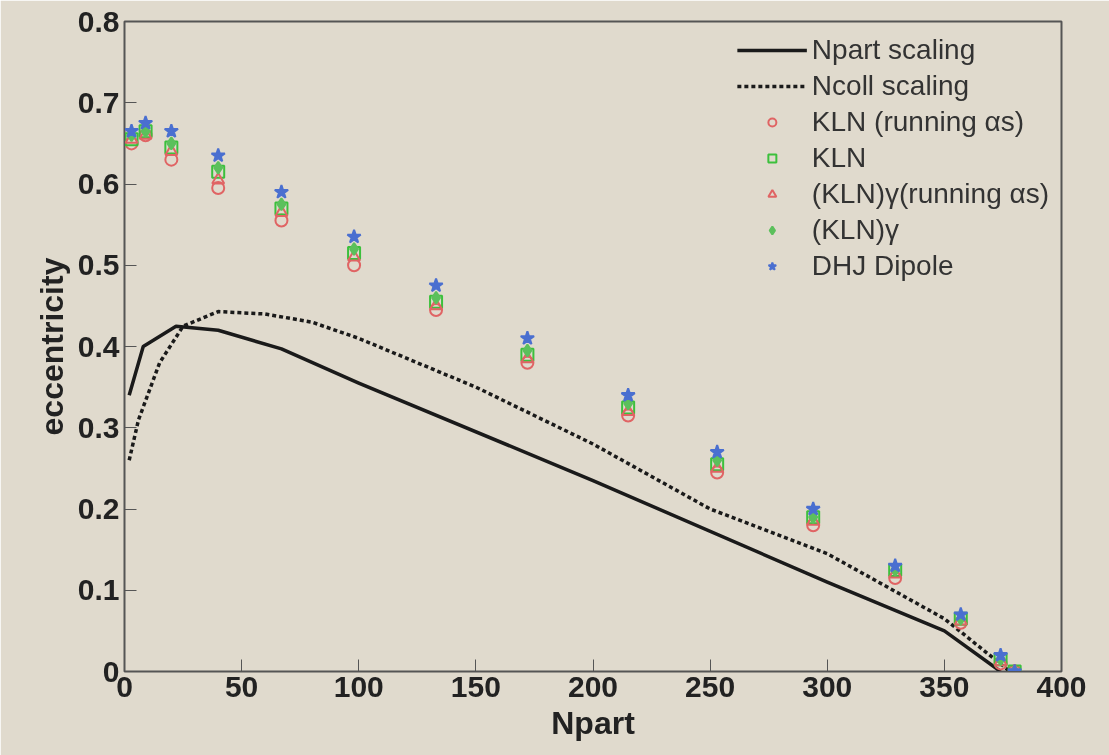 This screenshot has height=755, width=1109. Describe the element at coordinates (98, 508) in the screenshot. I see `y-tick-label: 0.2` at that location.